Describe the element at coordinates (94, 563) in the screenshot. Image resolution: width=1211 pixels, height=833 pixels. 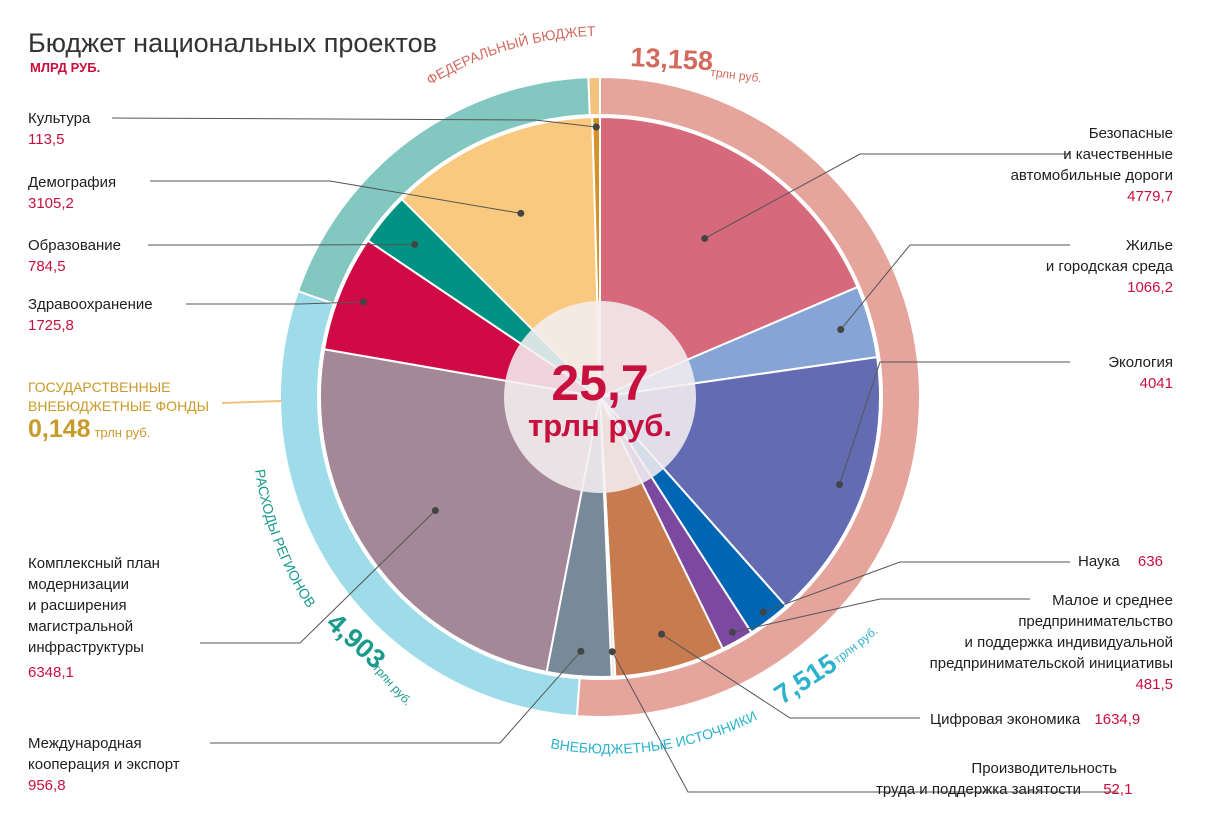
I see `label-kompl-line1: Комплексный план` at that location.